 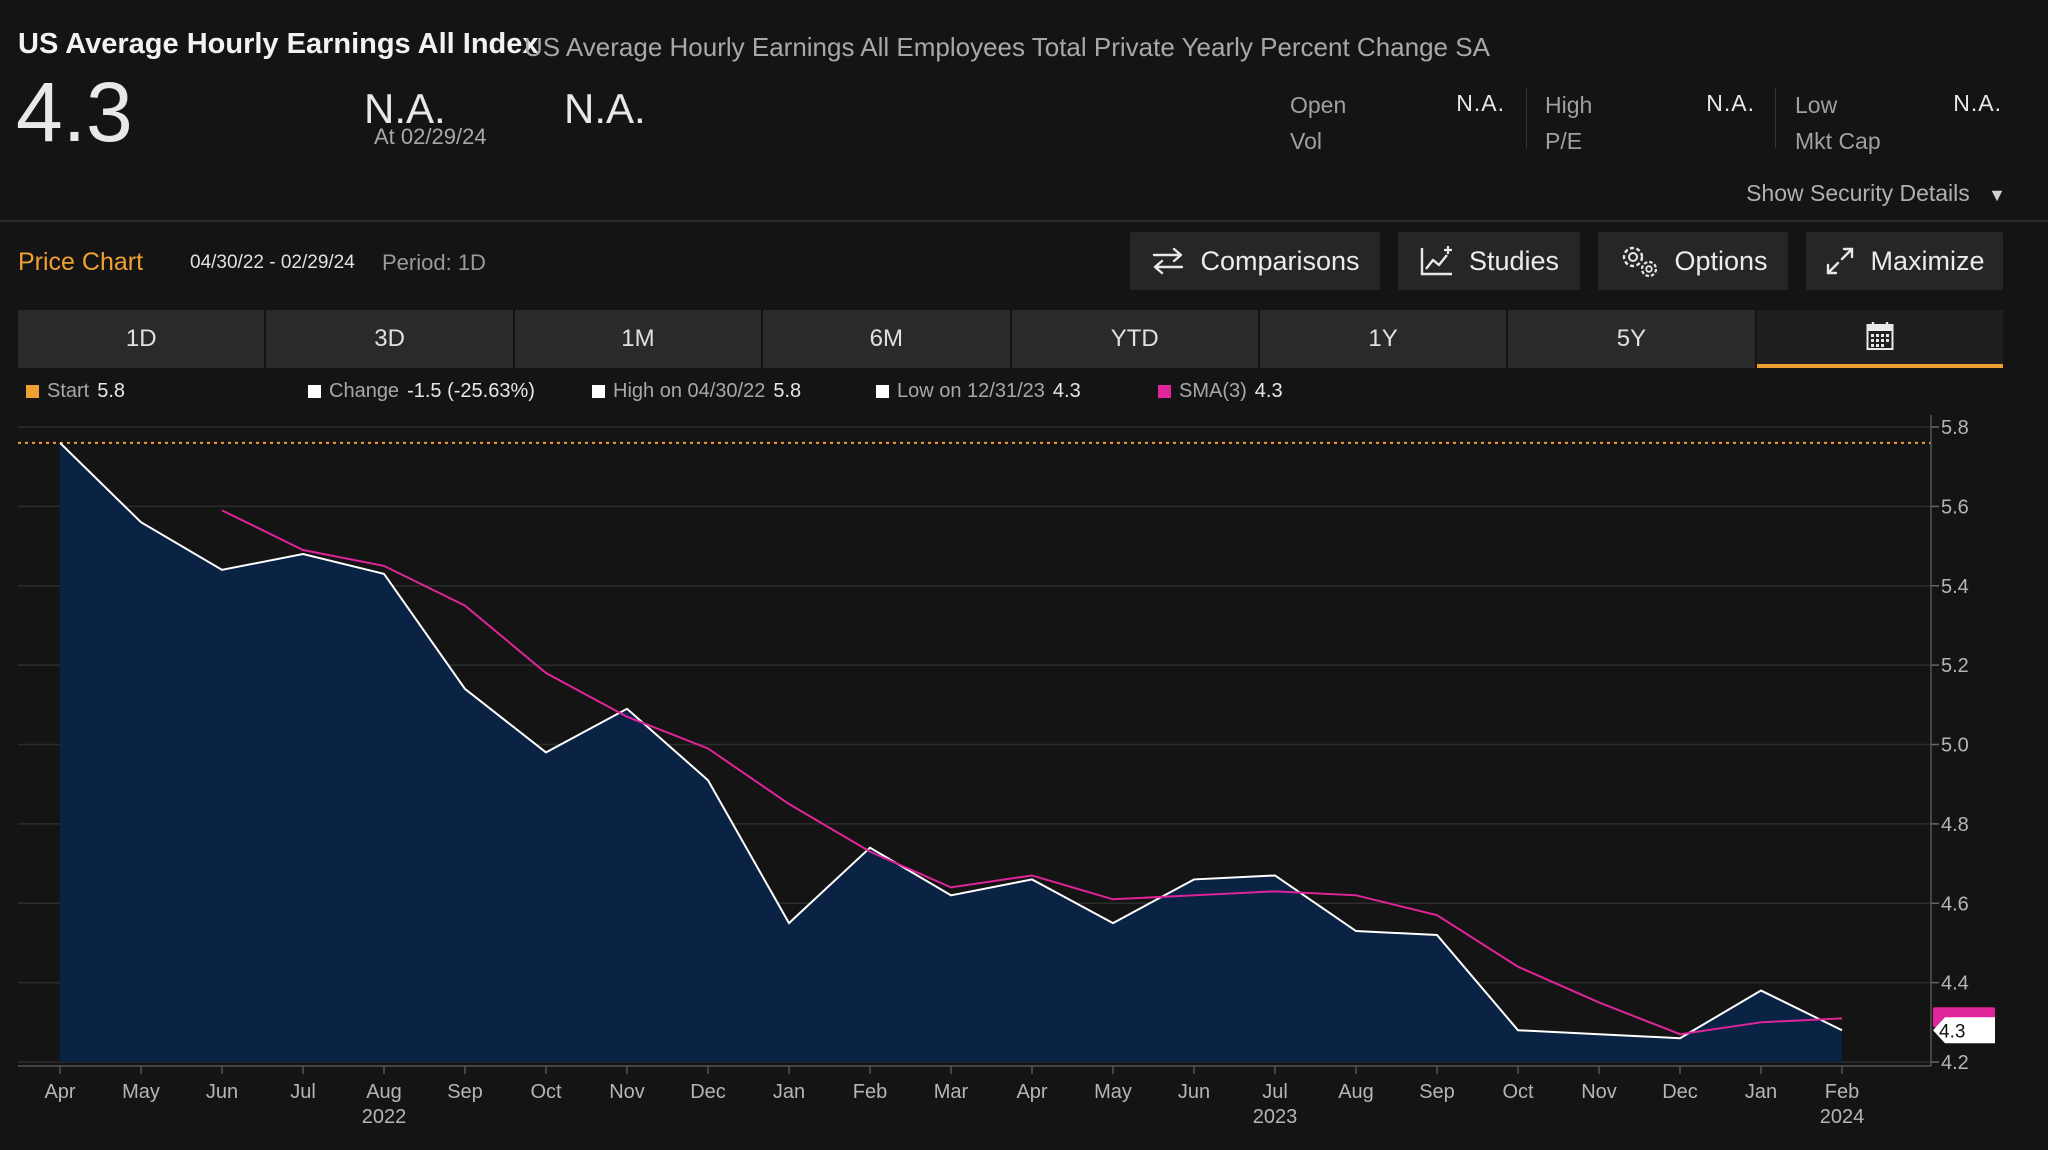 What do you see at coordinates (638, 339) in the screenshot?
I see `range-tab-1m: 1M` at bounding box center [638, 339].